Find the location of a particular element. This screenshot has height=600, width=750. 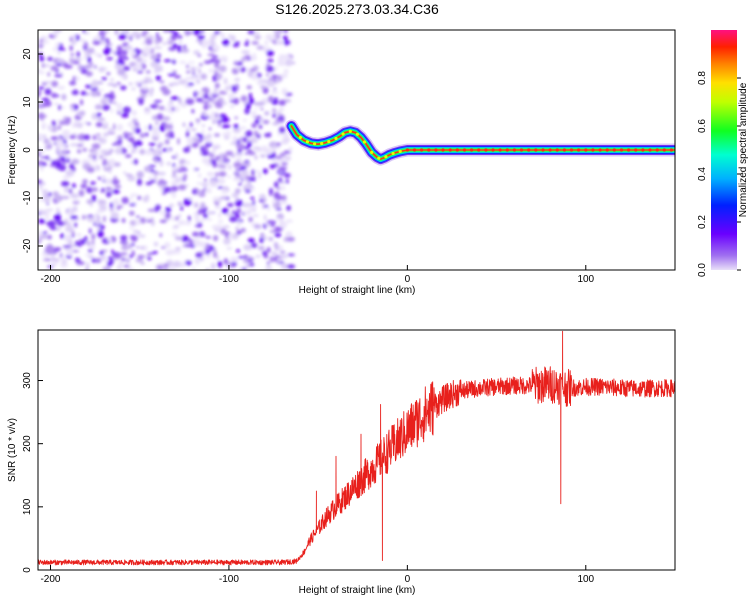

colorbar-ticks: 0.0 0.2 0.4 0.6 0.8 is located at coordinates (719, 174).